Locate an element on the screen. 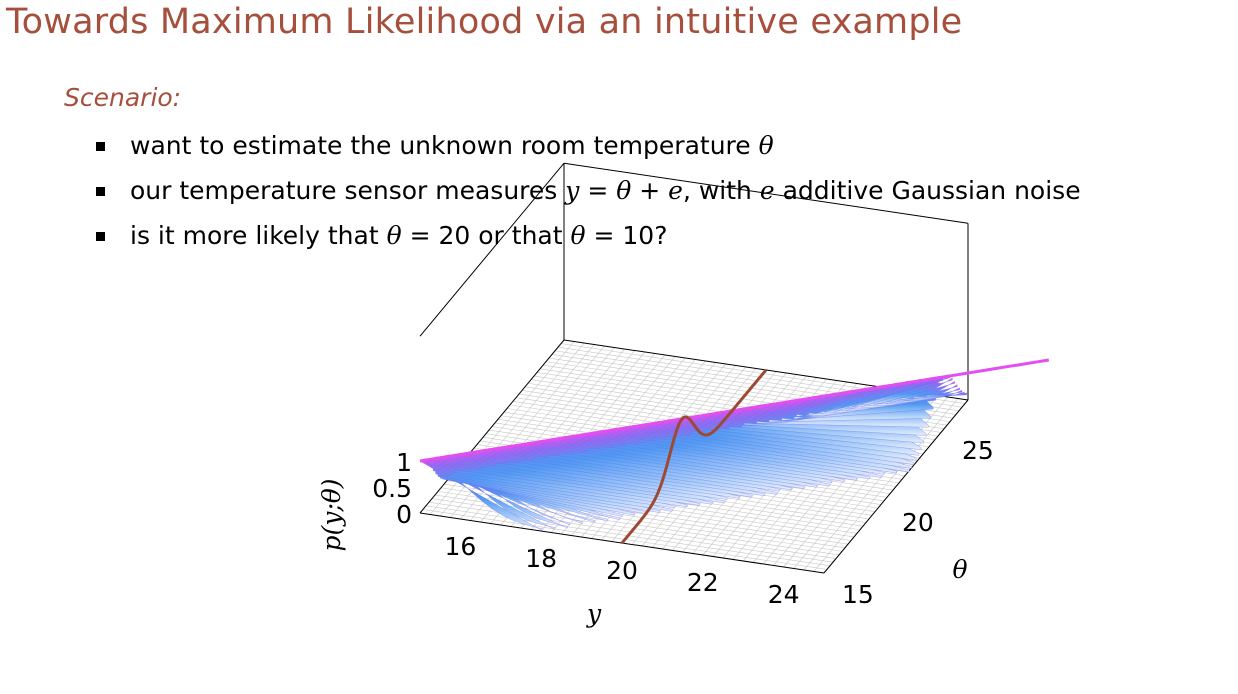  bullet-text: = 20 or that is located at coordinates (486, 235).